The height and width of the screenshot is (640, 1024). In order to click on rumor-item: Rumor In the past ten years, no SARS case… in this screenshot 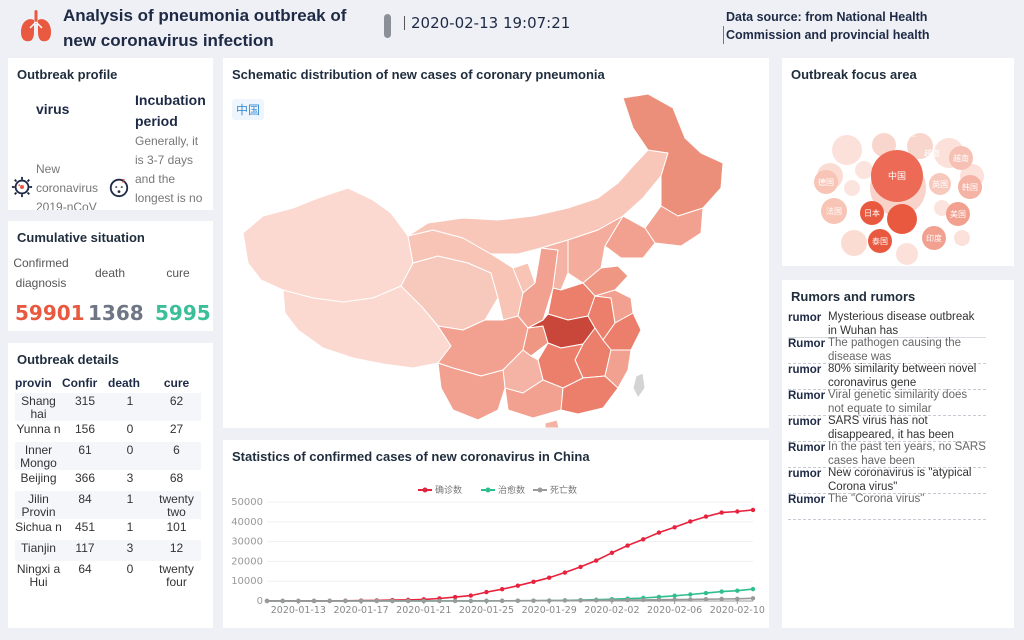, I will do `click(887, 454)`.